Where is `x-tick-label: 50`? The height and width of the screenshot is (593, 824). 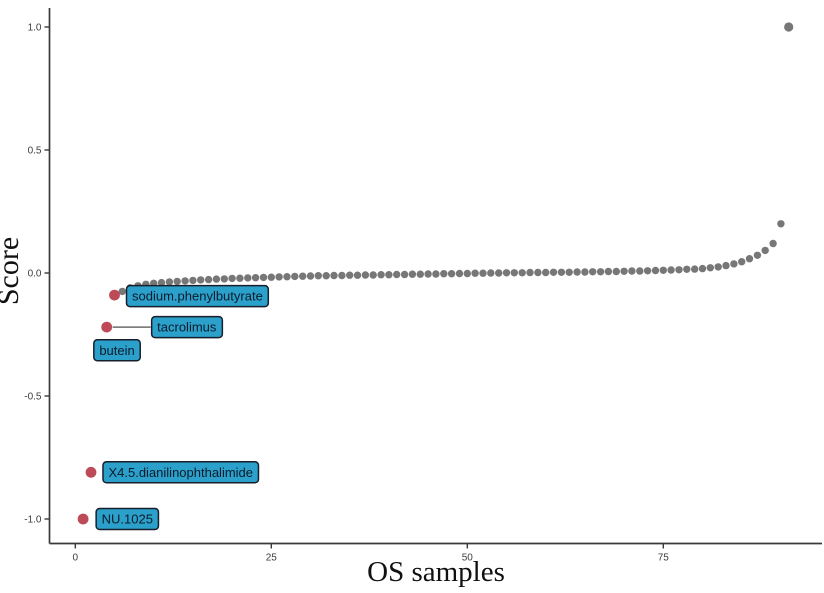
x-tick-label: 50 is located at coordinates (468, 558).